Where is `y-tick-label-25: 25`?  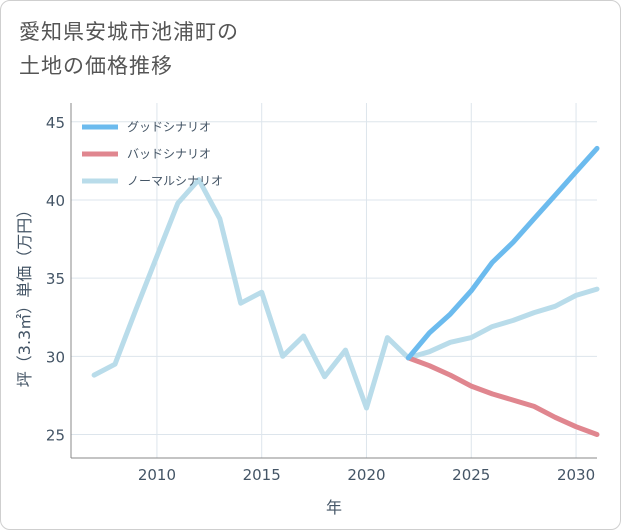 y-tick-label-25: 25 is located at coordinates (55, 436).